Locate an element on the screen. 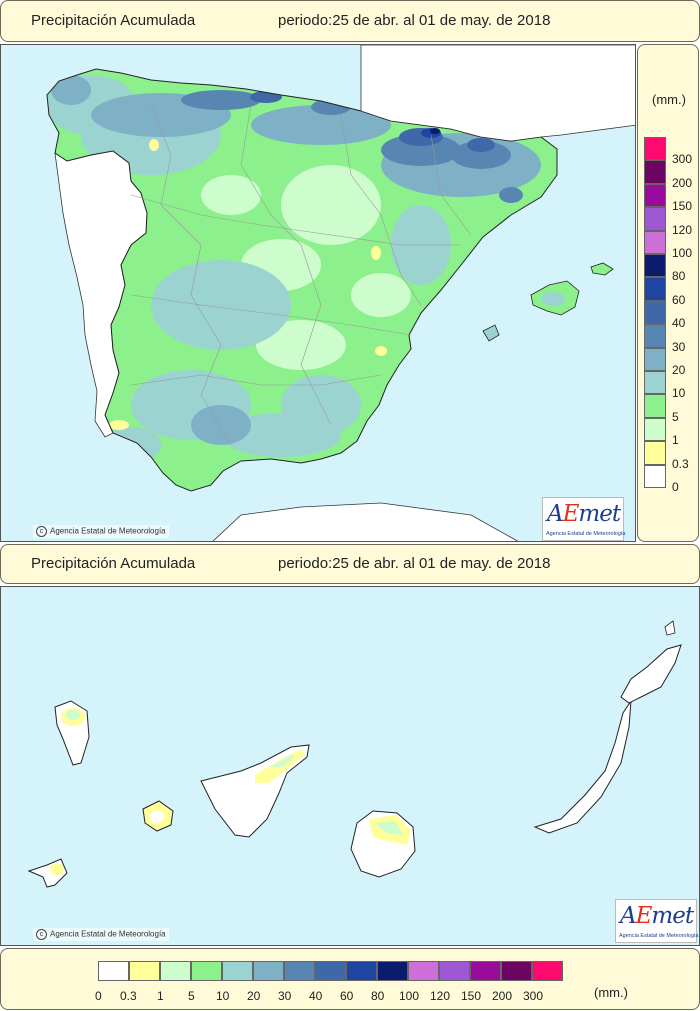 Image resolution: width=700 pixels, height=1011 pixels. legend-label: 100 is located at coordinates (682, 253).